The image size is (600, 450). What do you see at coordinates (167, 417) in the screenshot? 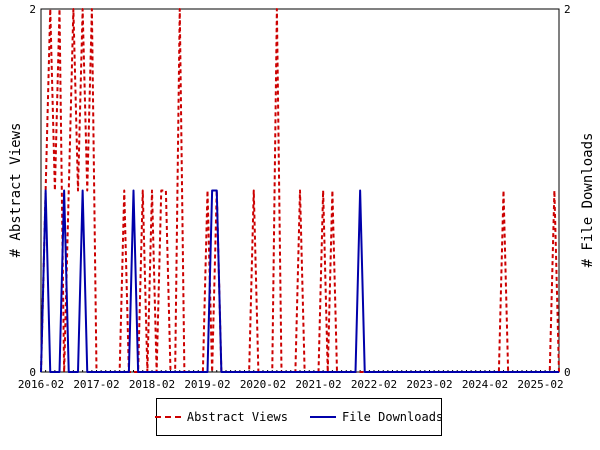
I see `legend-swatch-abstract-views` at bounding box center [167, 417].